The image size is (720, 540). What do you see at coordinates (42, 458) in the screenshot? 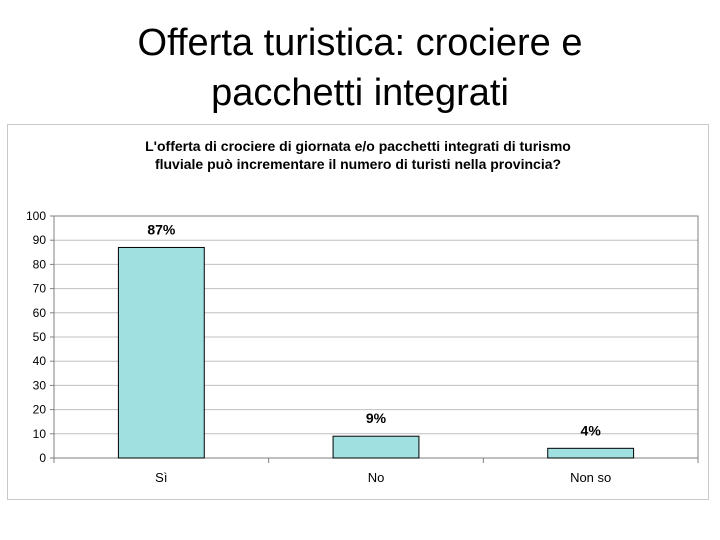
I see `y-tick-label: 0` at bounding box center [42, 458].